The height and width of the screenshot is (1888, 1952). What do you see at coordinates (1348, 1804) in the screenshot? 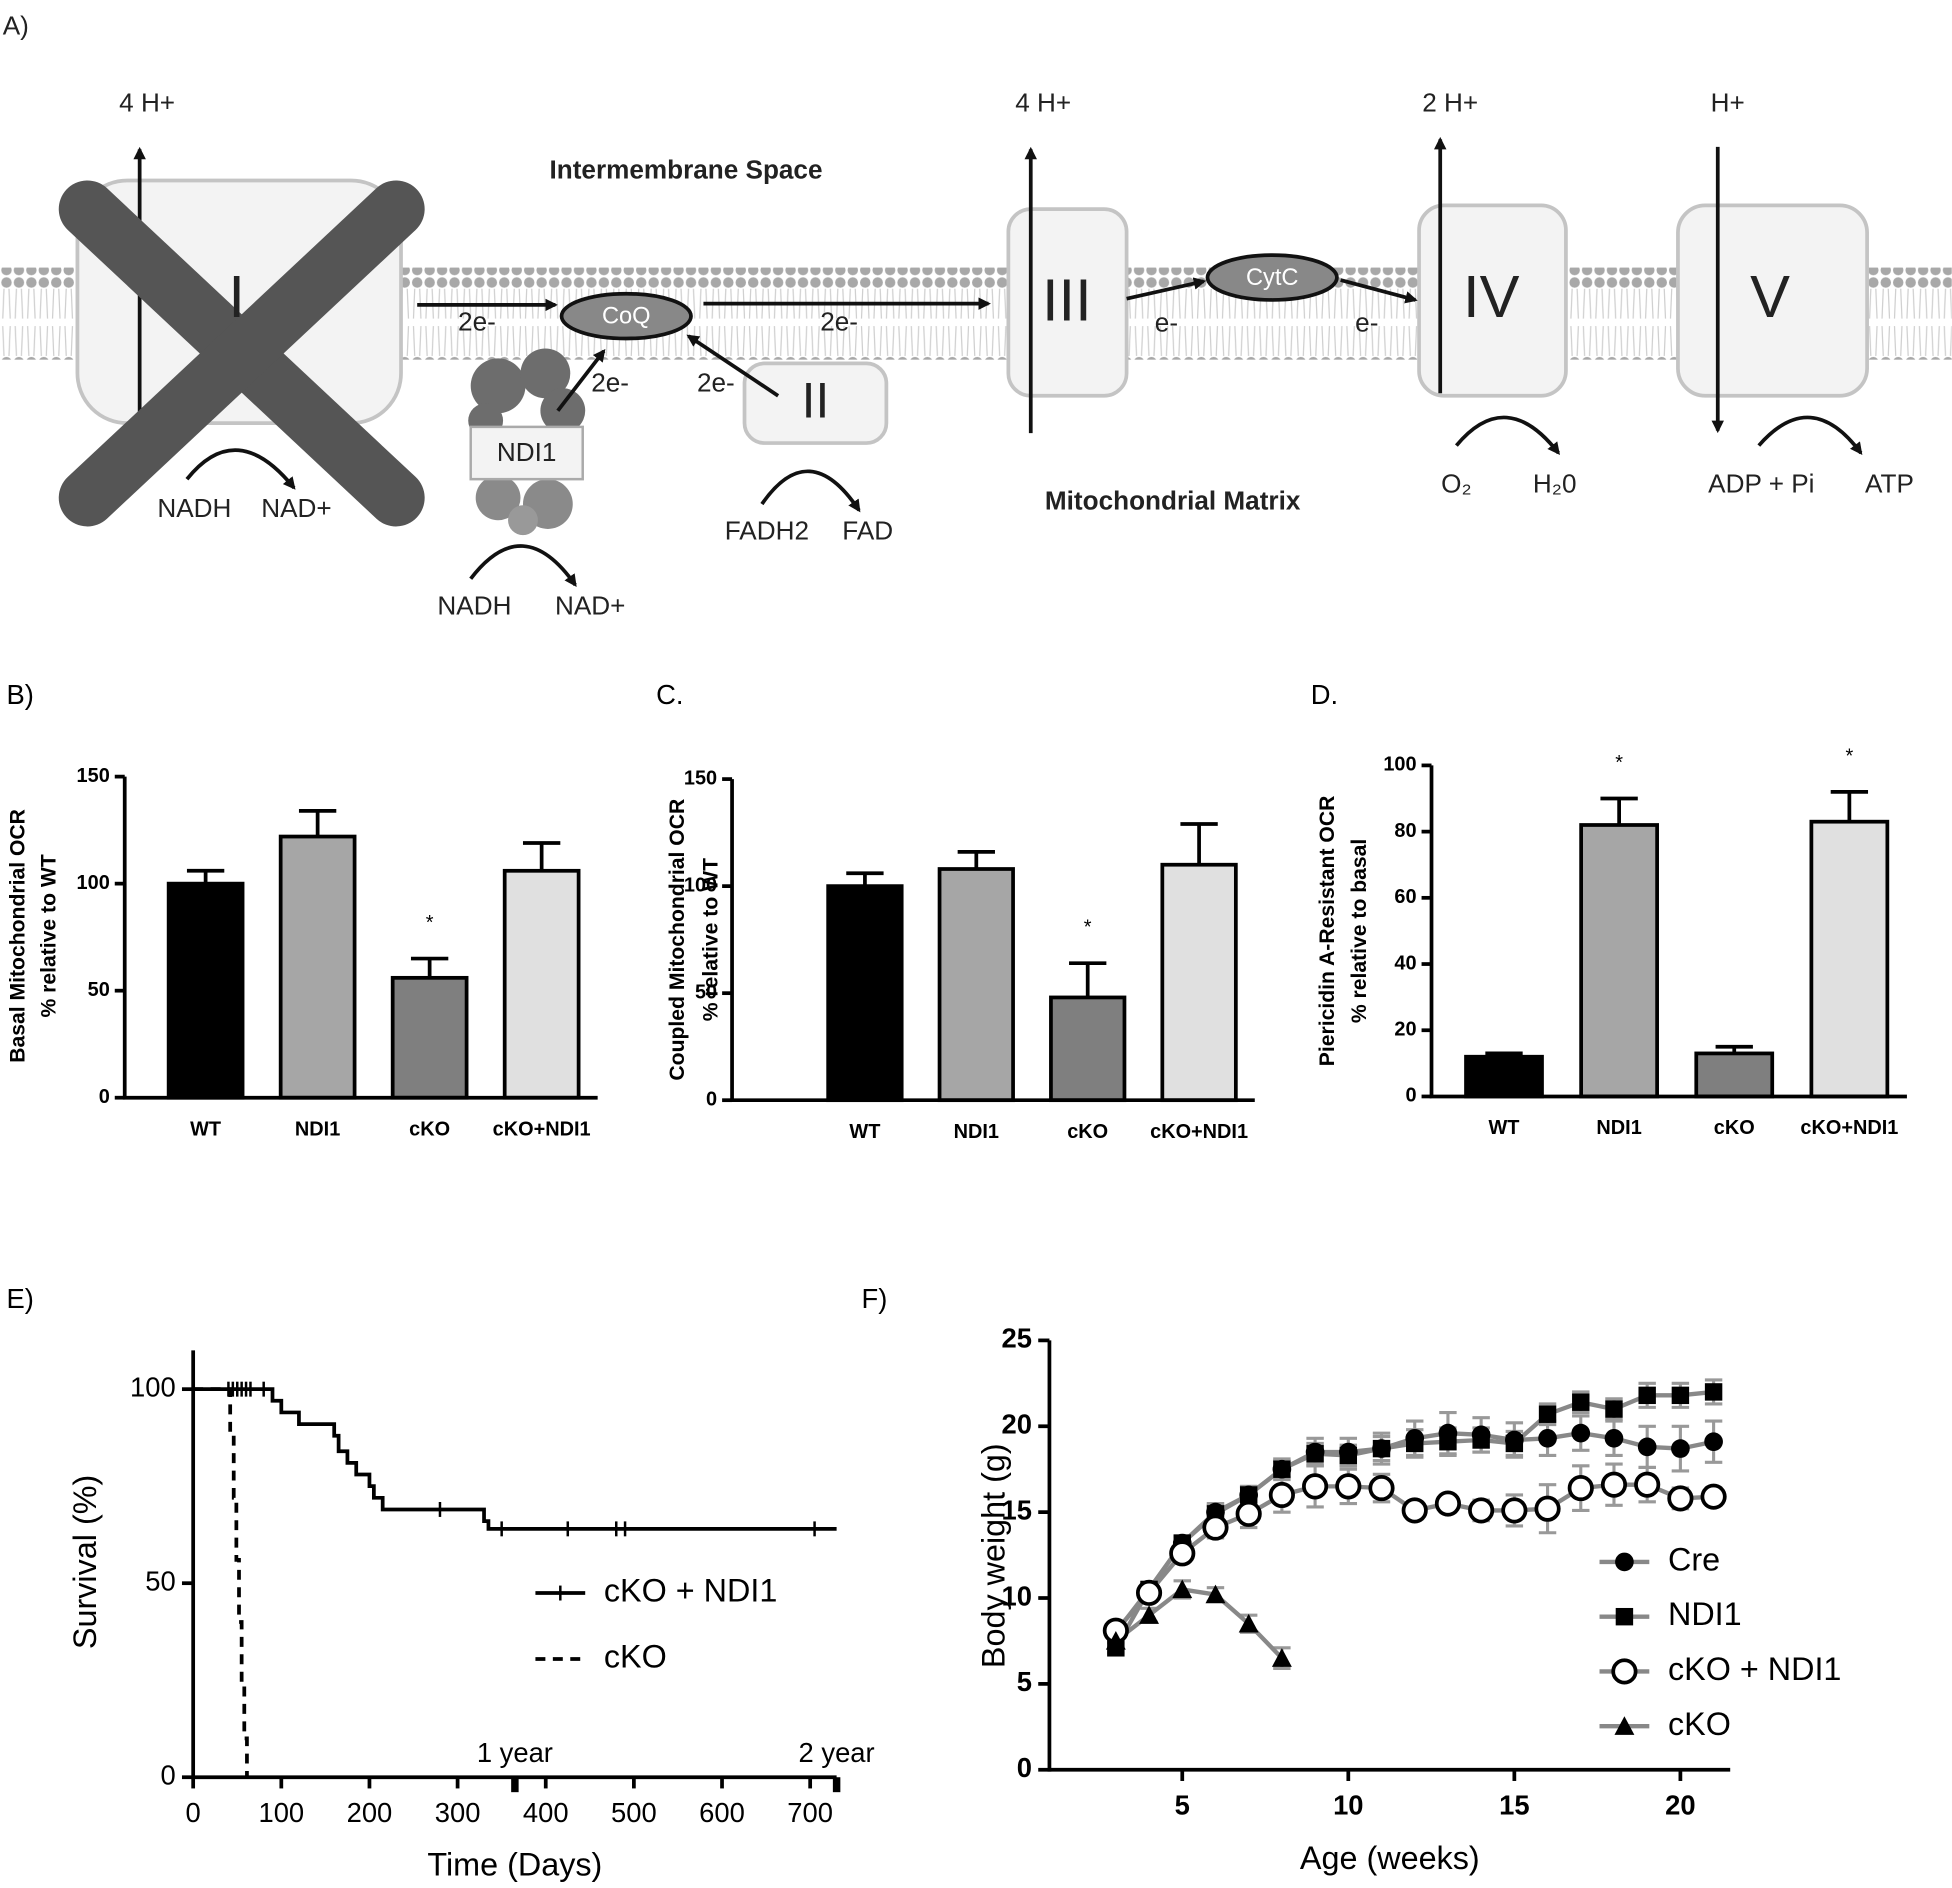
I see `x-tick-label: 10` at bounding box center [1348, 1804].